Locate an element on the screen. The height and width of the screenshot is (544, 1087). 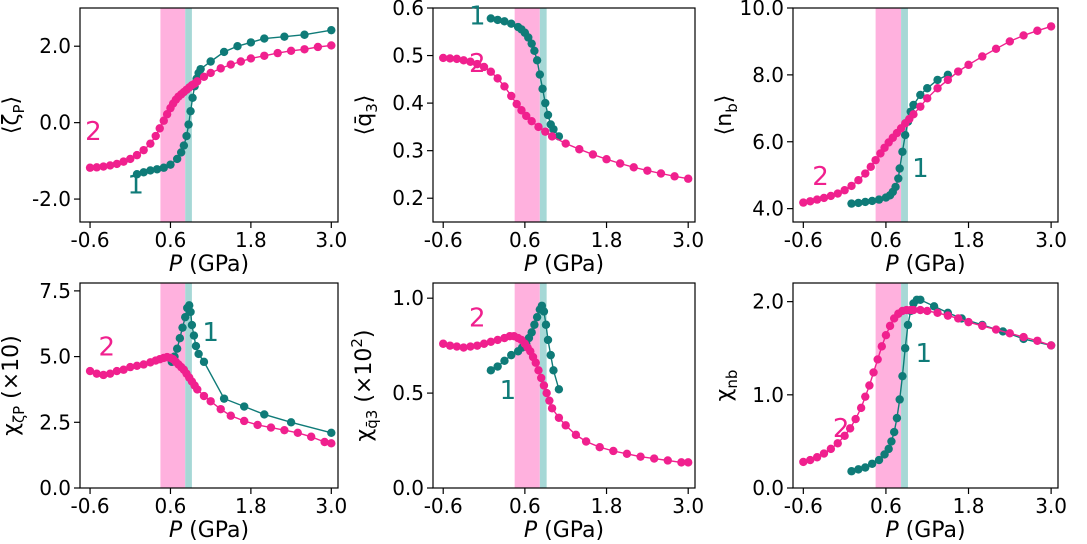
x-axis-label: P (GPa) is located at coordinates (209, 530).